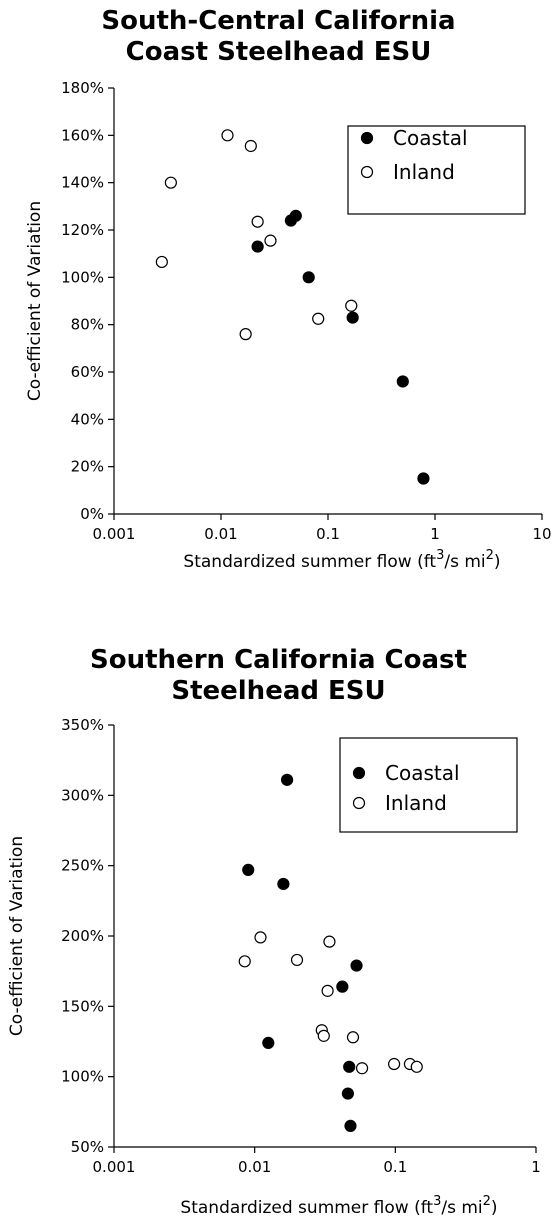  Describe the element at coordinates (82, 277) in the screenshot. I see `chart-1-y-tick-label: 100%` at that location.